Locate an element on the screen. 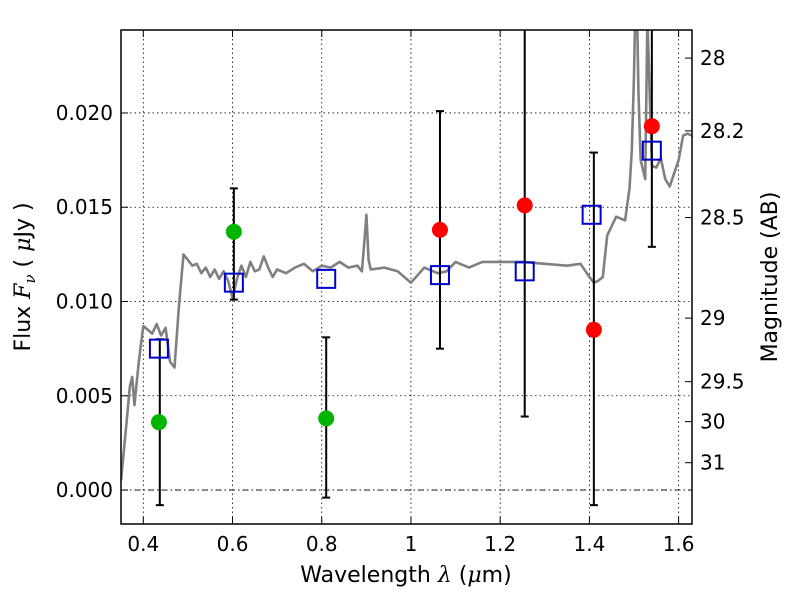 The image size is (800, 600). right-axis-label: Magnitude (AB) is located at coordinates (770, 277).